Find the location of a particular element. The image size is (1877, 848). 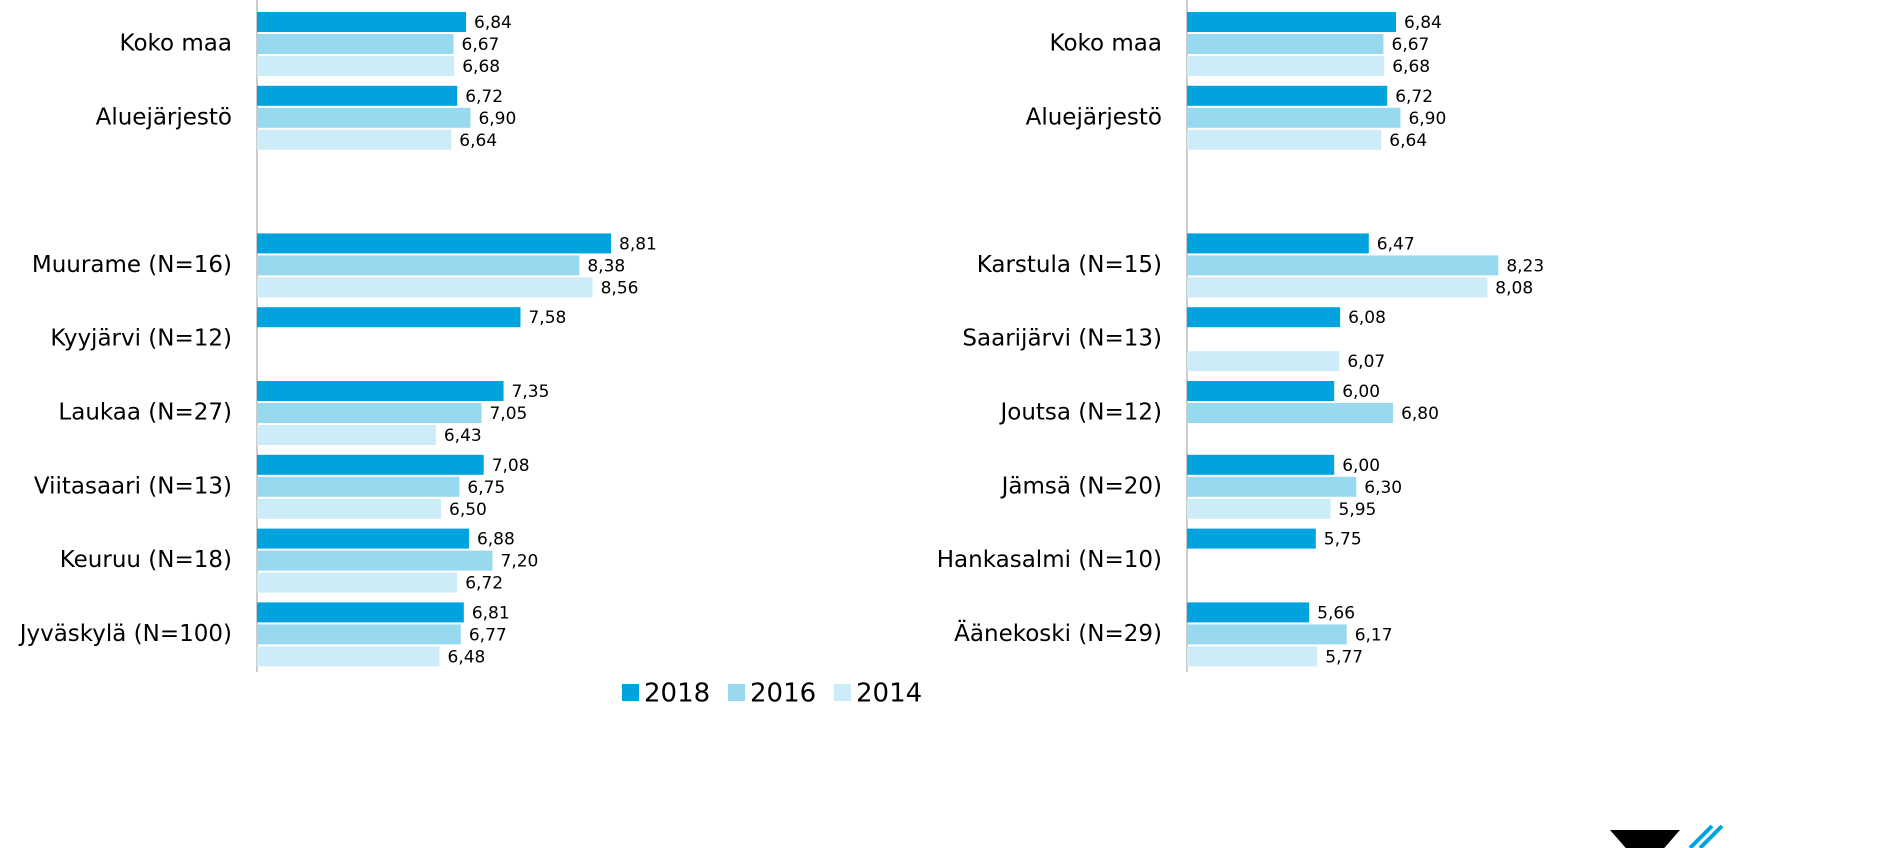

category-label: Laukaa (N=27) is located at coordinates (145, 413).